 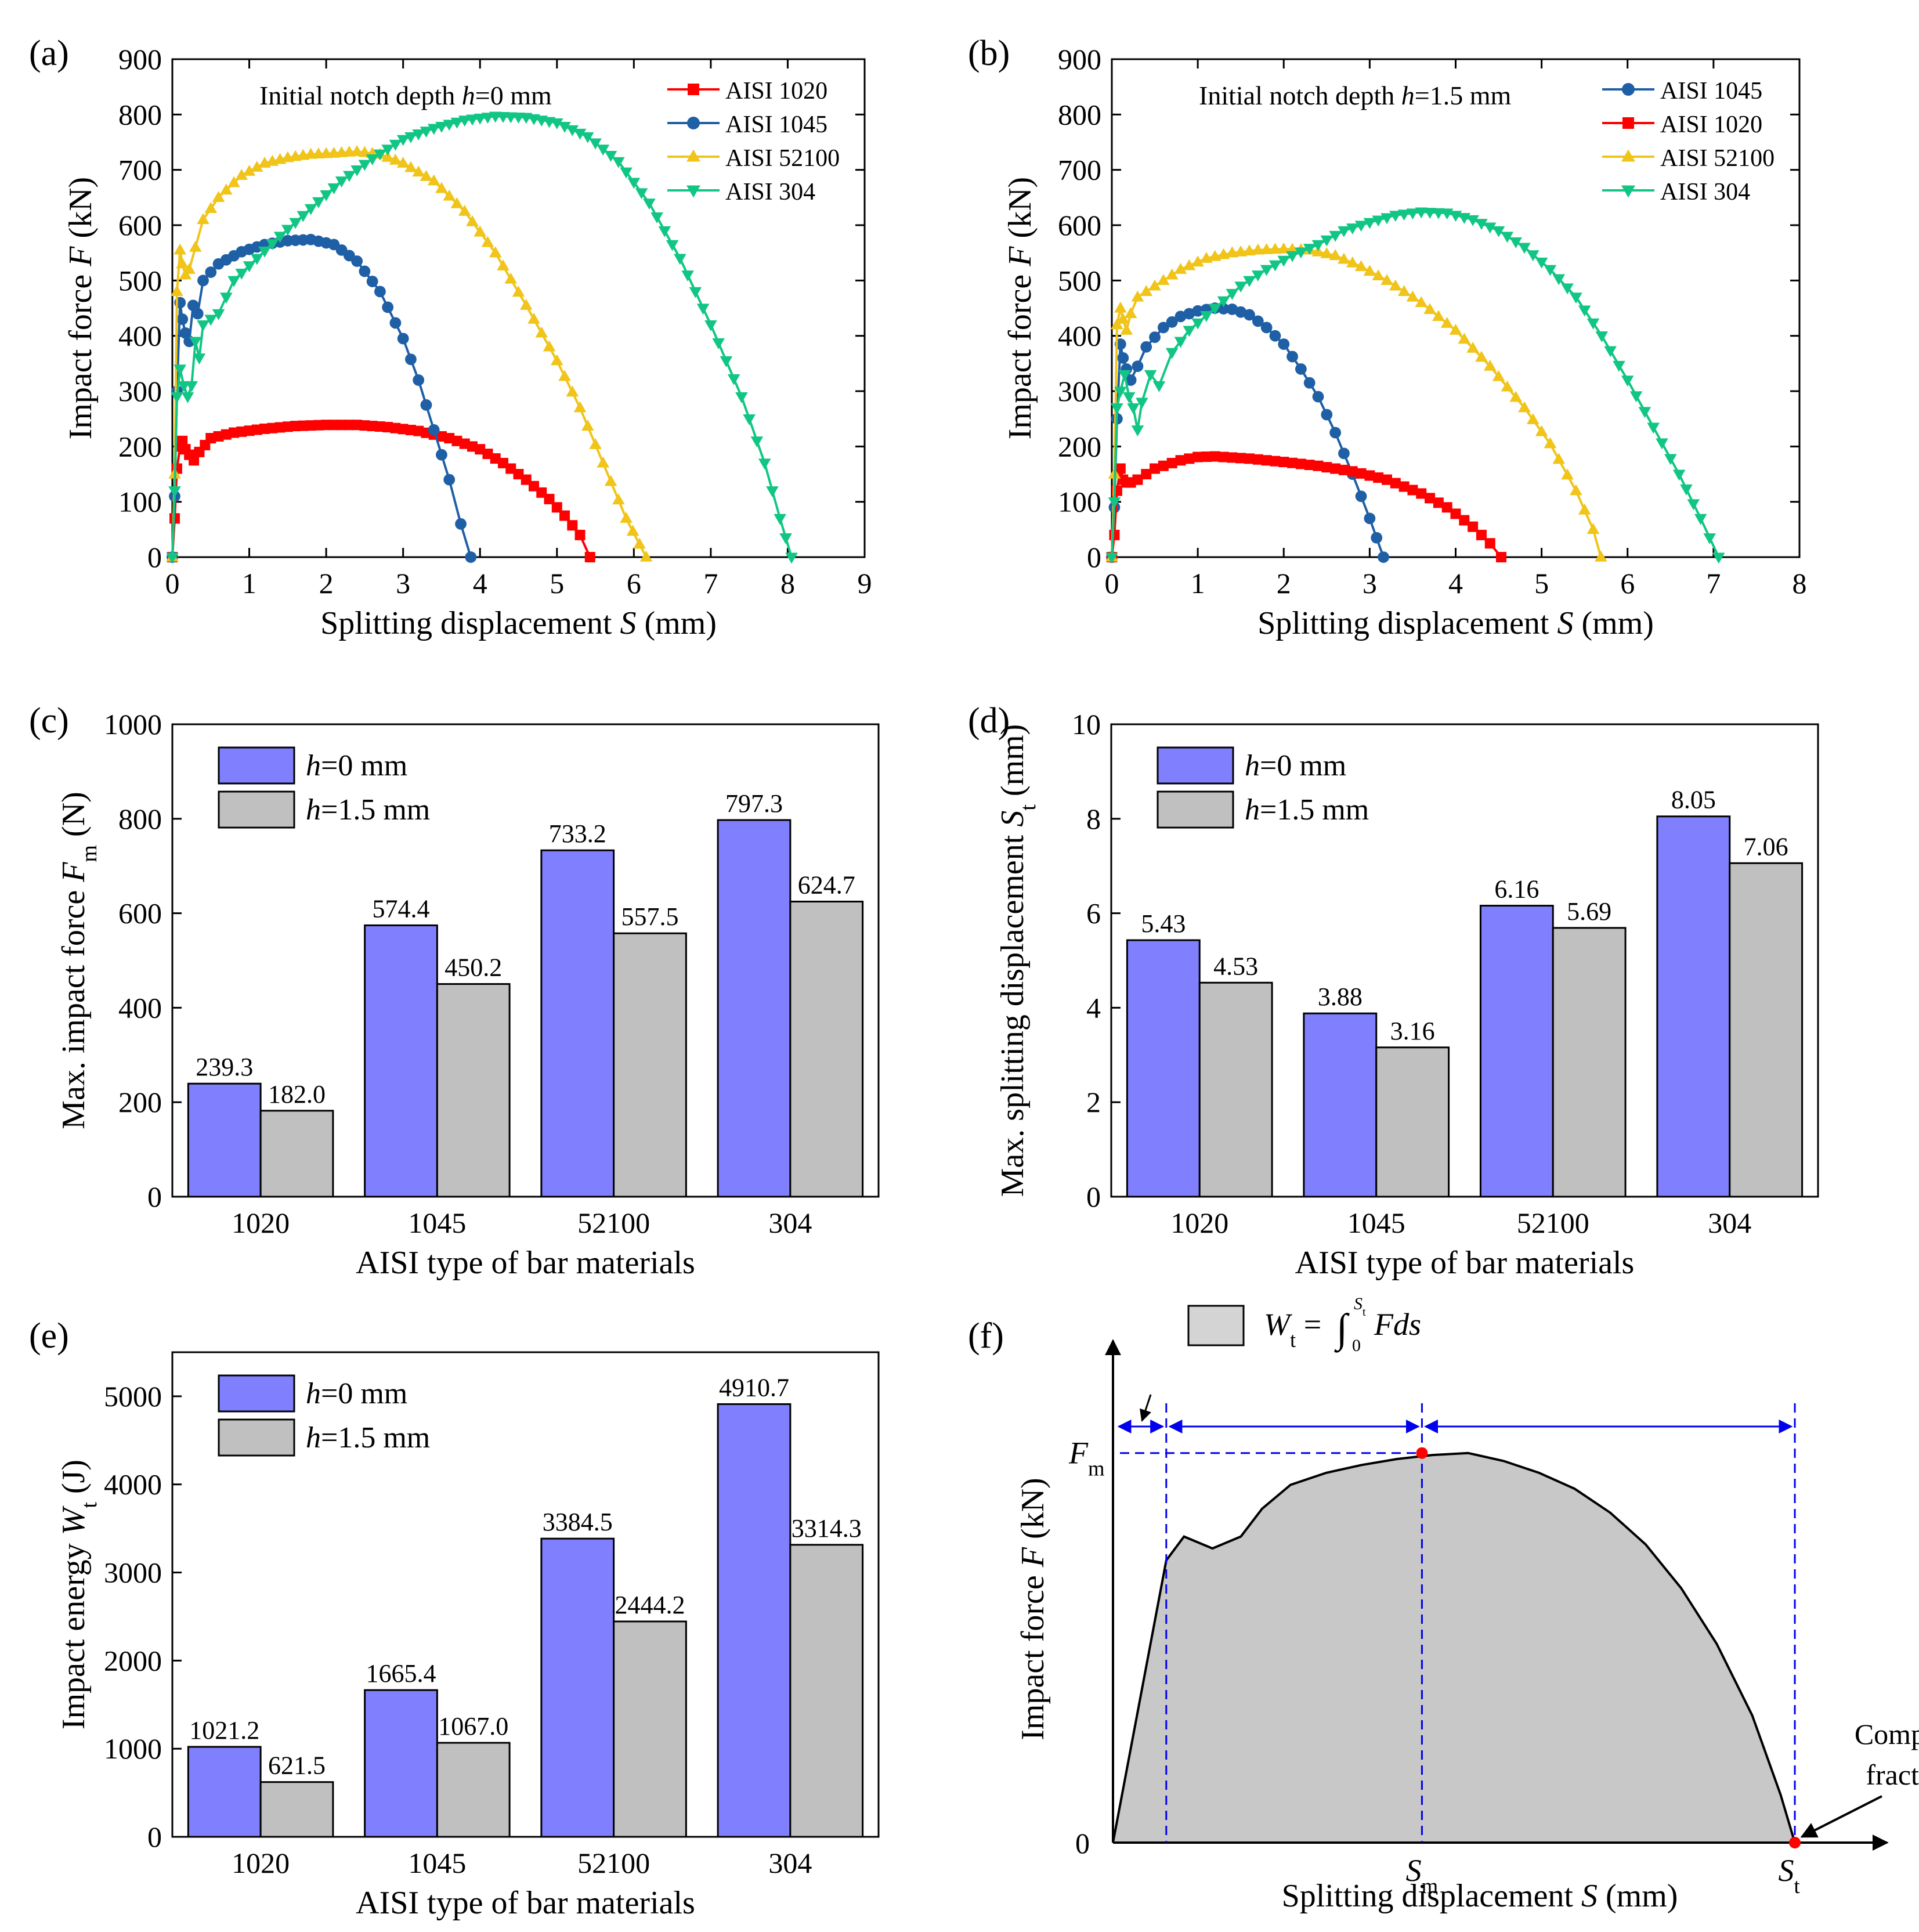 I want to click on plot-frame, so click(x=525, y=960).